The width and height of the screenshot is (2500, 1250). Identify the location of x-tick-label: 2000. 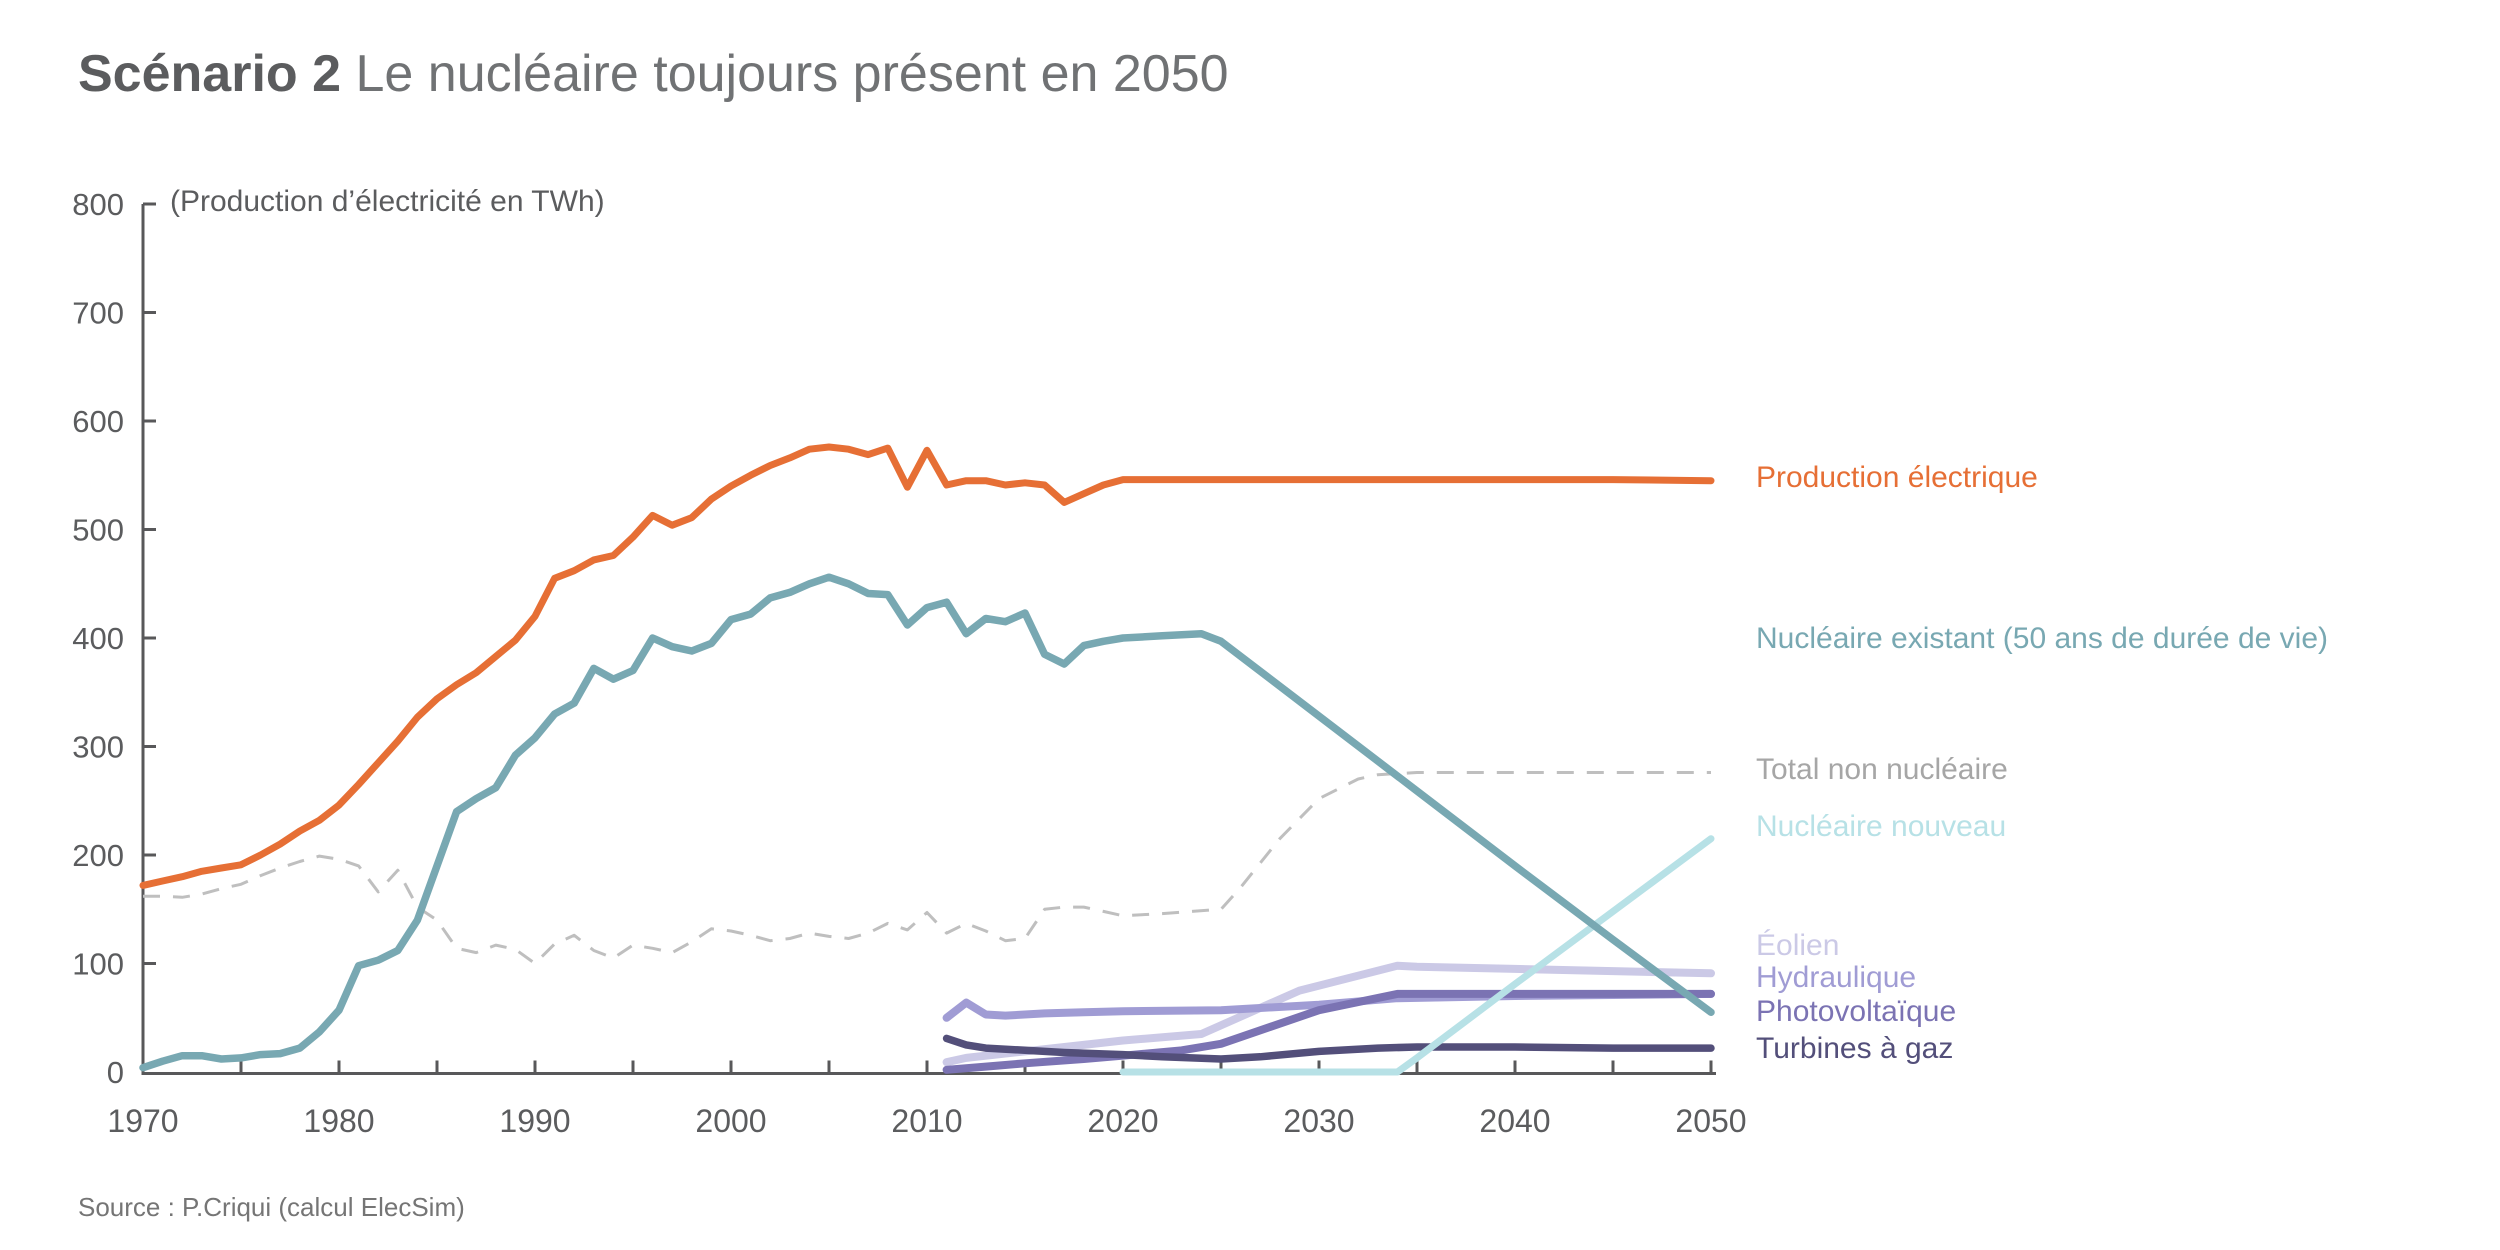
(730, 1121).